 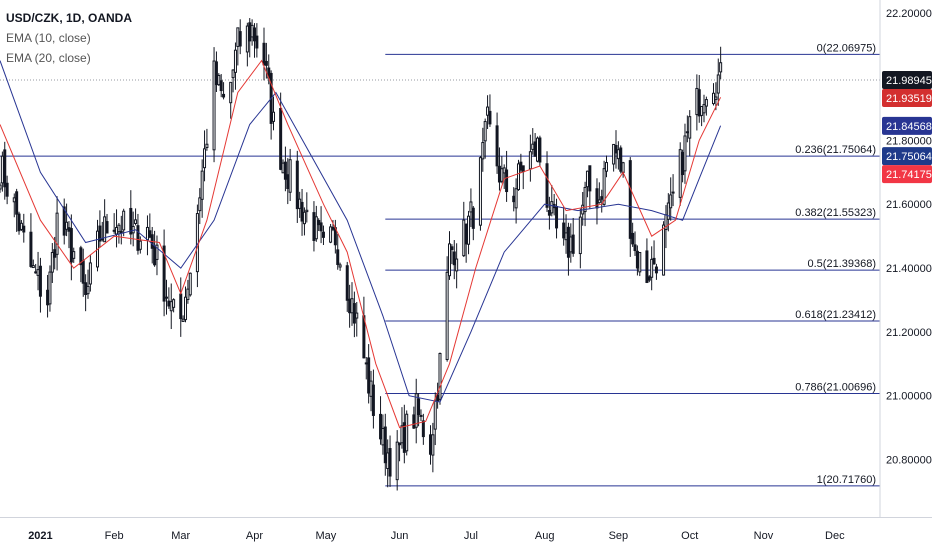 I want to click on ema20-label: EMA (20, close), so click(x=48, y=58).